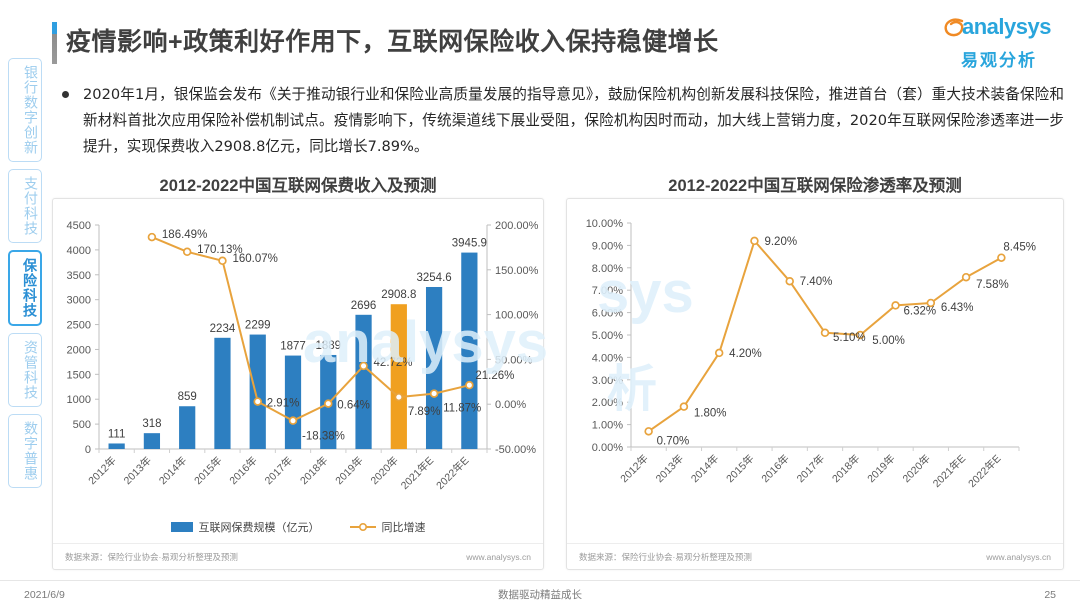  What do you see at coordinates (283, 404) in the screenshot?
I see `svg-text: 2.91%` at bounding box center [283, 404].